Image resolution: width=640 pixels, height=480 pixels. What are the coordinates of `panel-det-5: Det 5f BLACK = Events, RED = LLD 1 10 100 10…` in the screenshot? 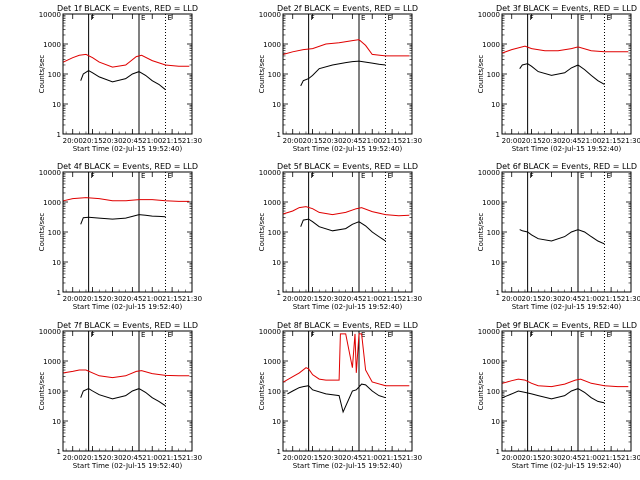 It's located at (340, 236).